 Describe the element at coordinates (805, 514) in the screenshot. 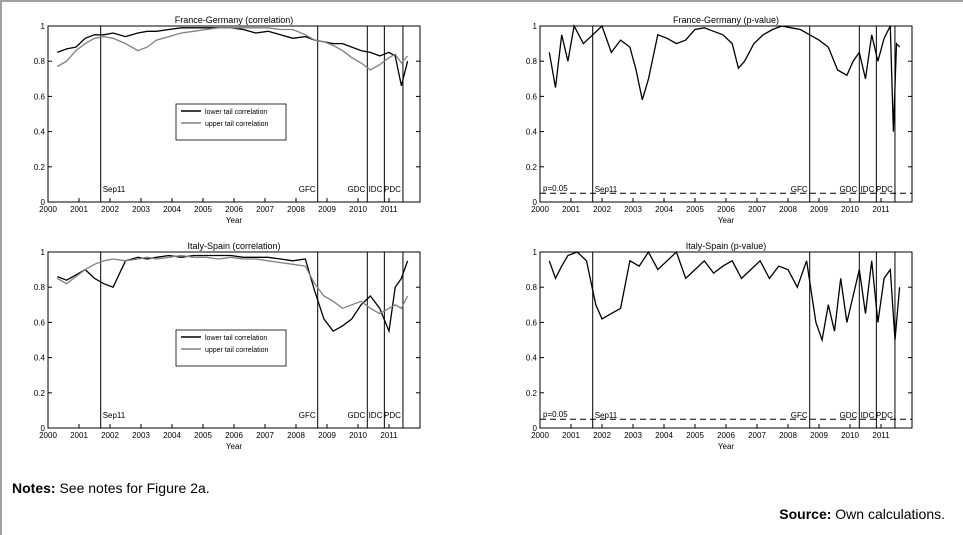

I see `source-label: Source:` at that location.